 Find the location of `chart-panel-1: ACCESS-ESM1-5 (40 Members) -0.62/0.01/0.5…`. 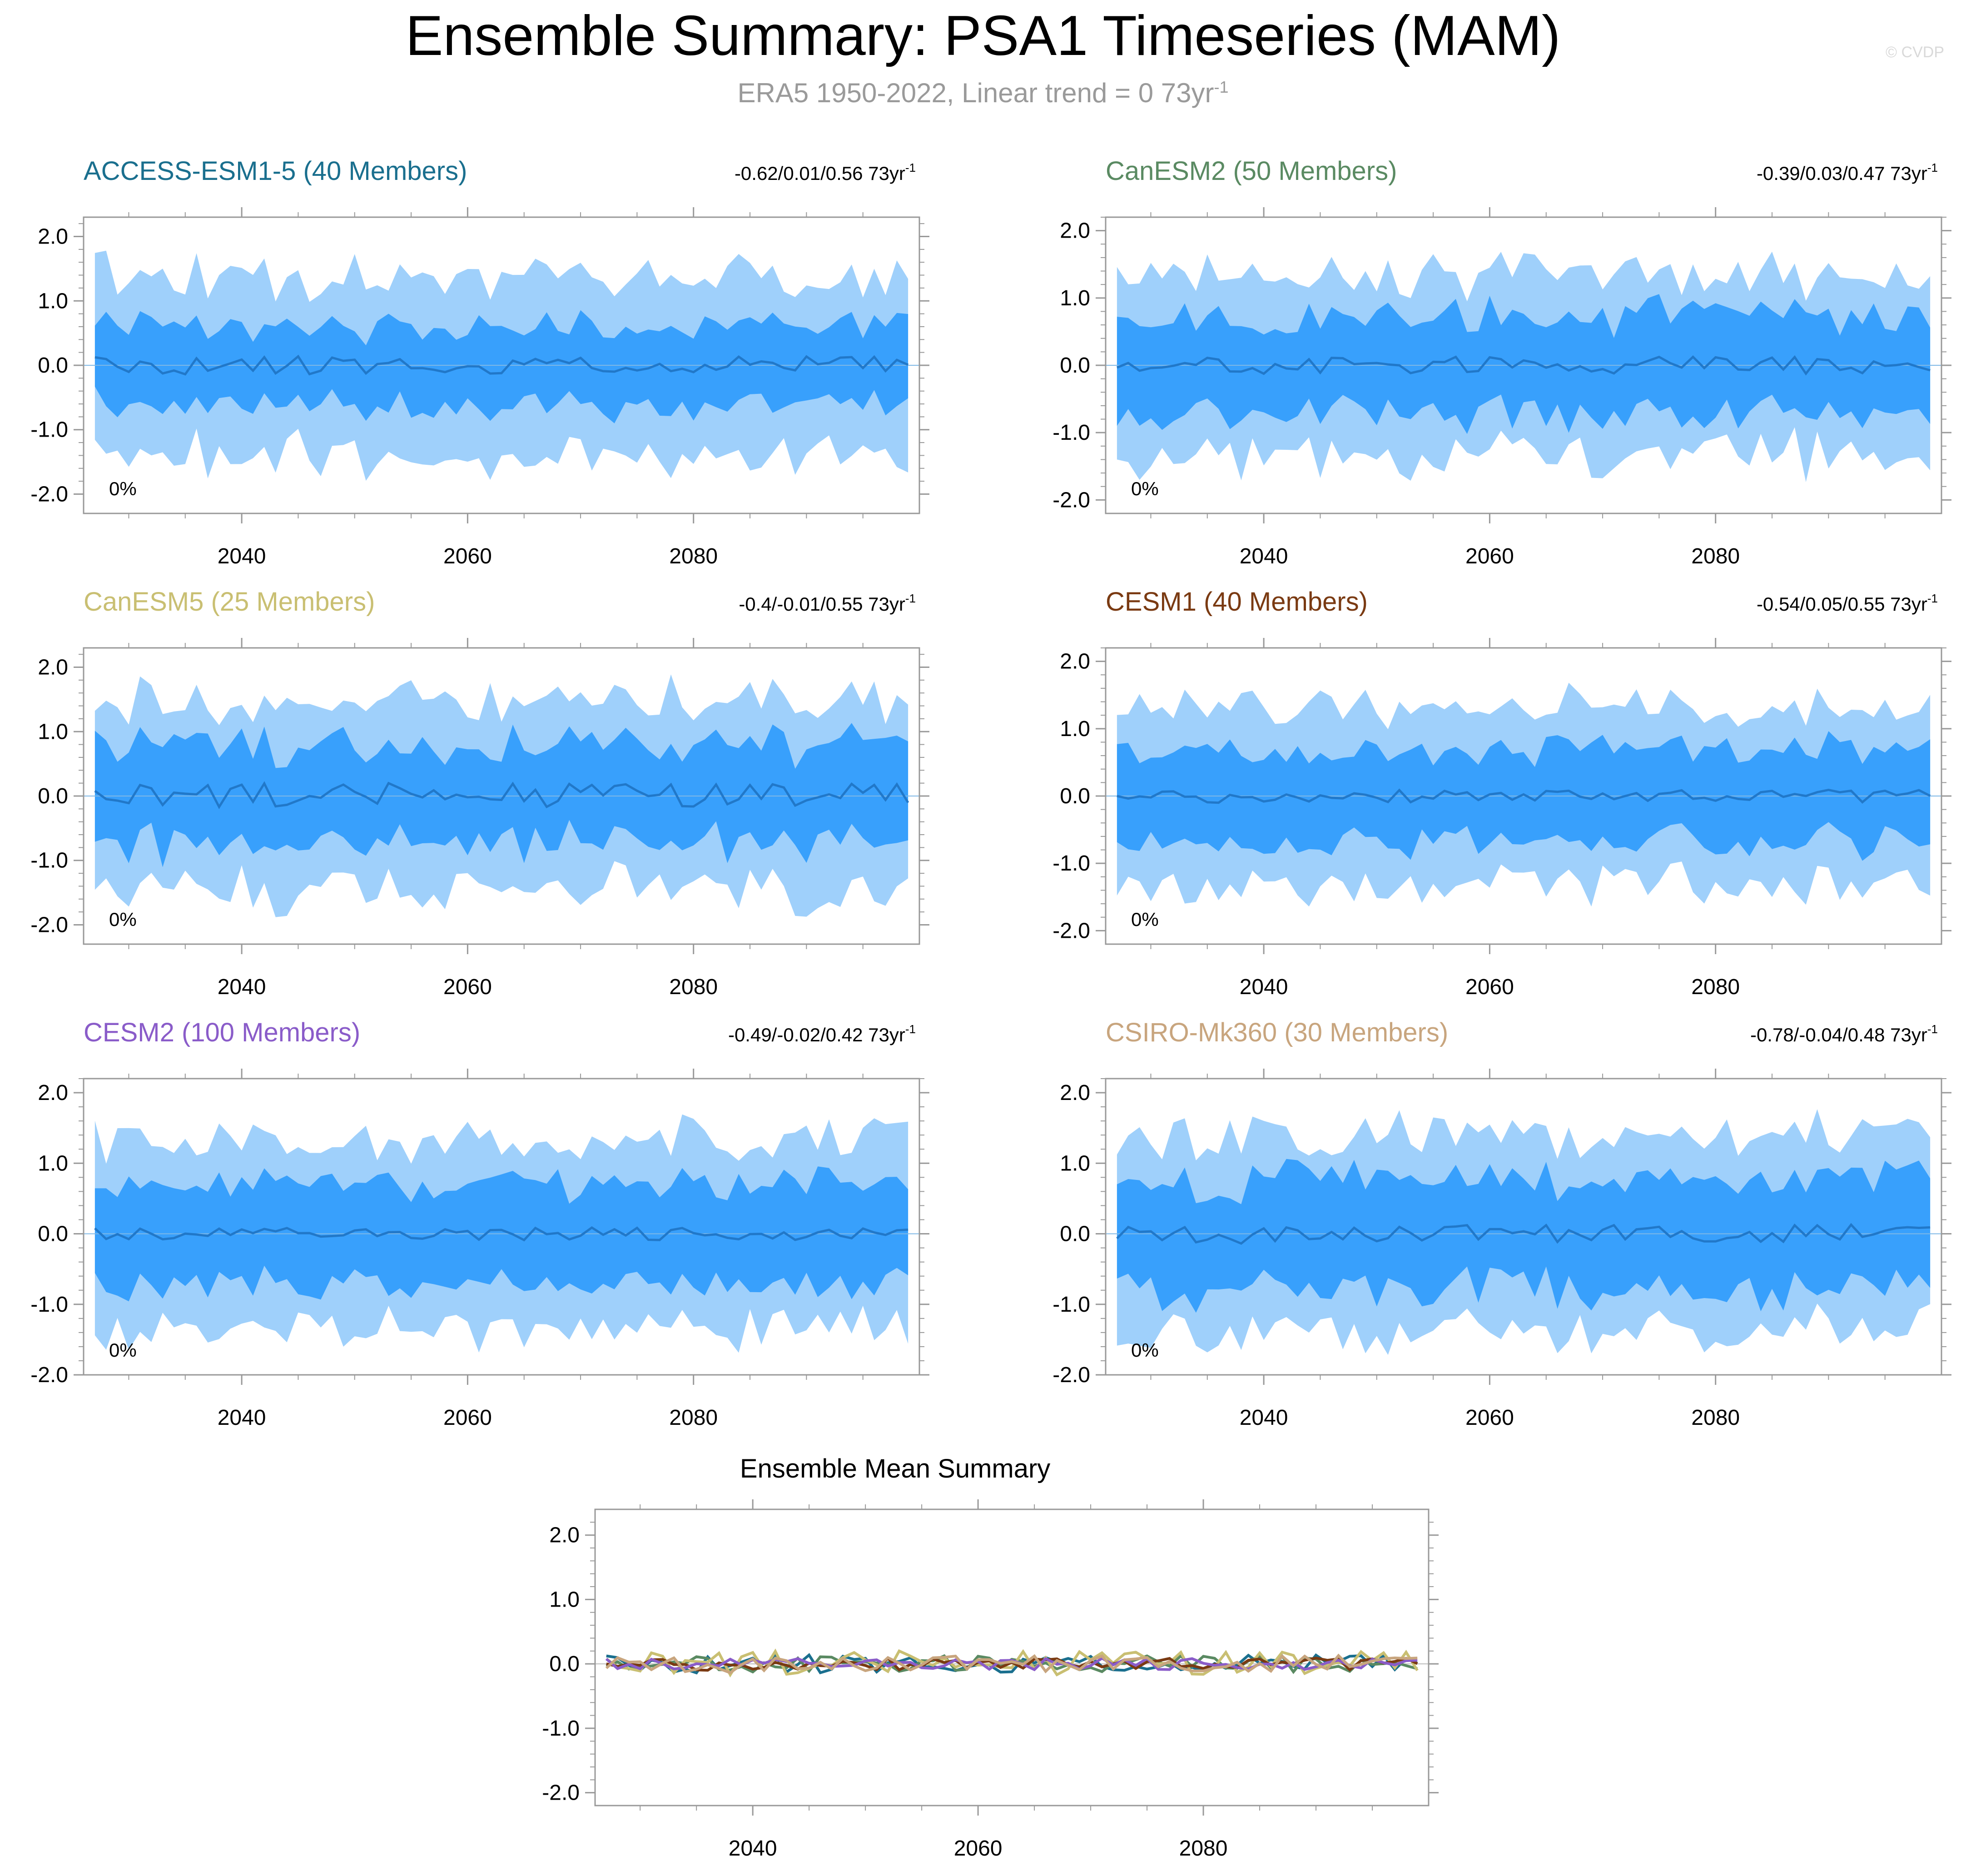

chart-panel-1: ACCESS-ESM1-5 (40 Members) -0.62/0.01/0.5… is located at coordinates (479, 362).